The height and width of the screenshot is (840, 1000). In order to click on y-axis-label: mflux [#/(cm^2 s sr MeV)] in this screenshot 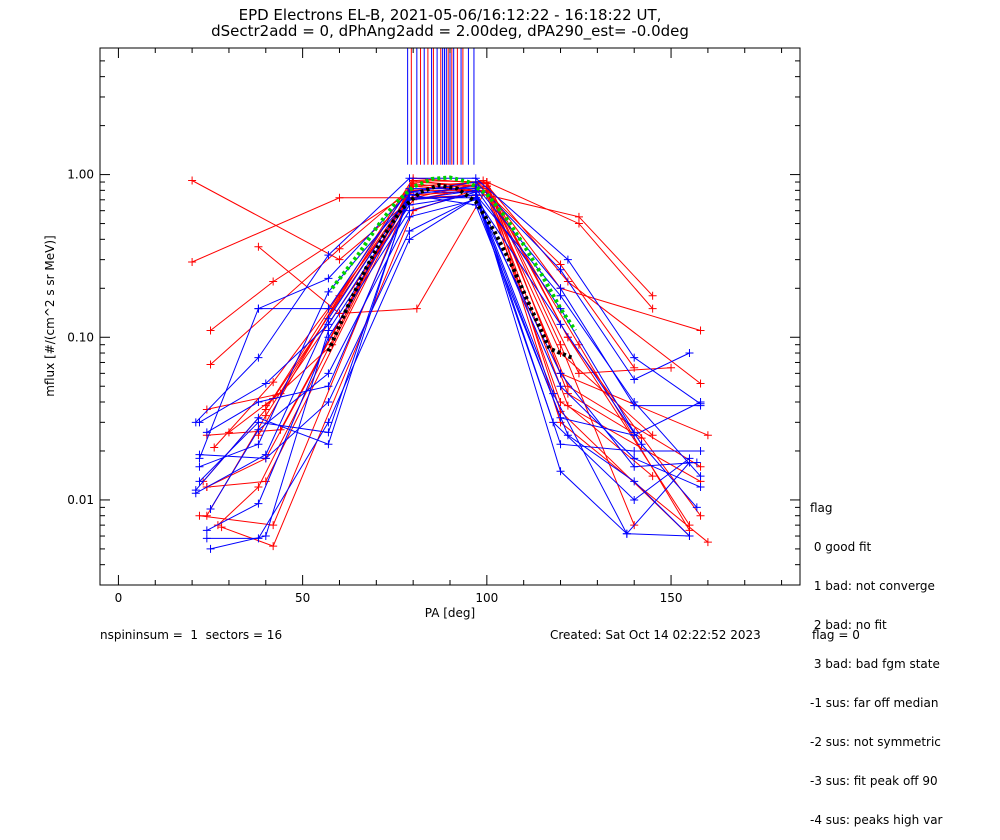, I will do `click(50, 315)`.